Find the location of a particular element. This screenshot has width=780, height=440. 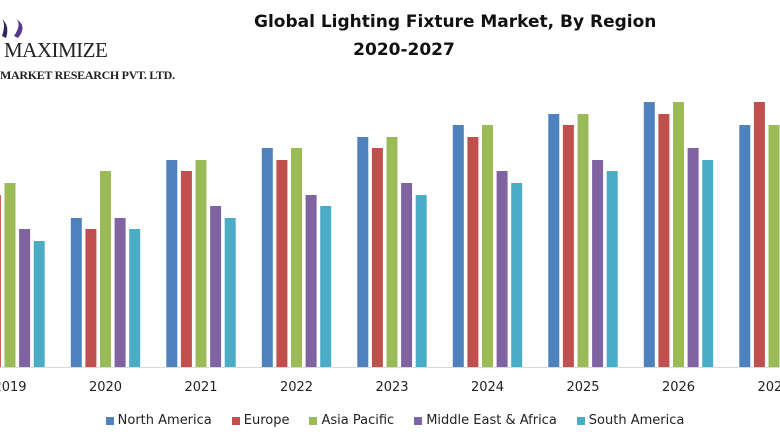

x-tick-label: 2019 is located at coordinates (13, 387).